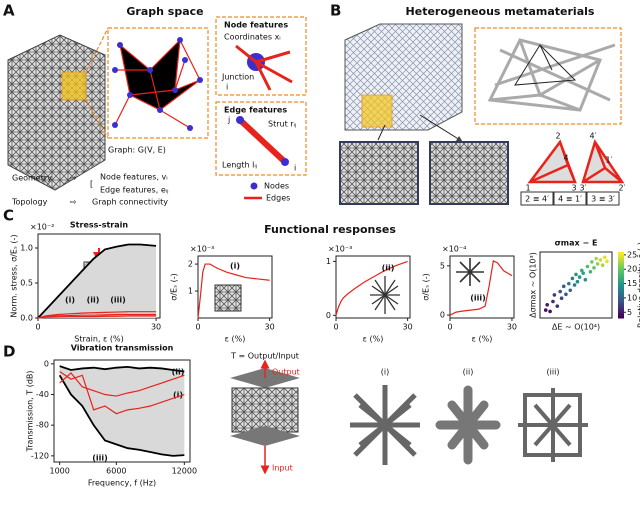 Image resolution: width=640 pixels, height=511 pixels. Describe the element at coordinates (262, 141) in the screenshot. I see `strut-icon` at that location.